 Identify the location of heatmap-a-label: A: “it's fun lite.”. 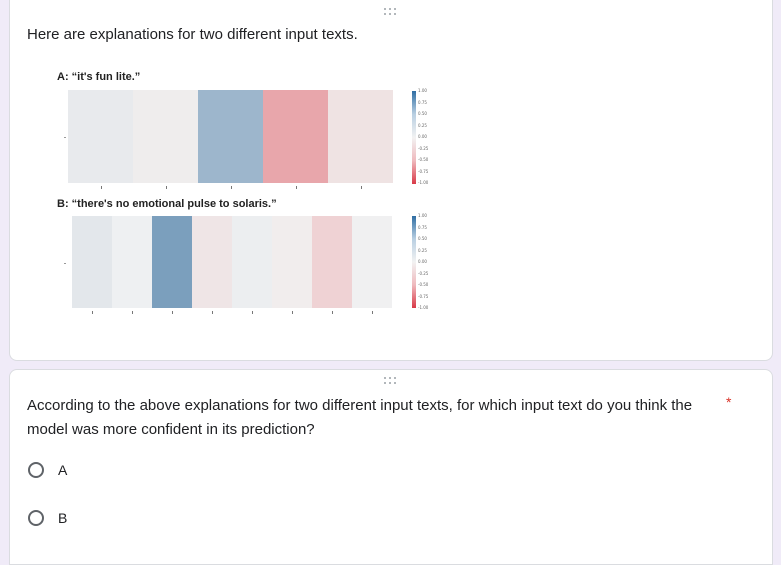
(99, 77).